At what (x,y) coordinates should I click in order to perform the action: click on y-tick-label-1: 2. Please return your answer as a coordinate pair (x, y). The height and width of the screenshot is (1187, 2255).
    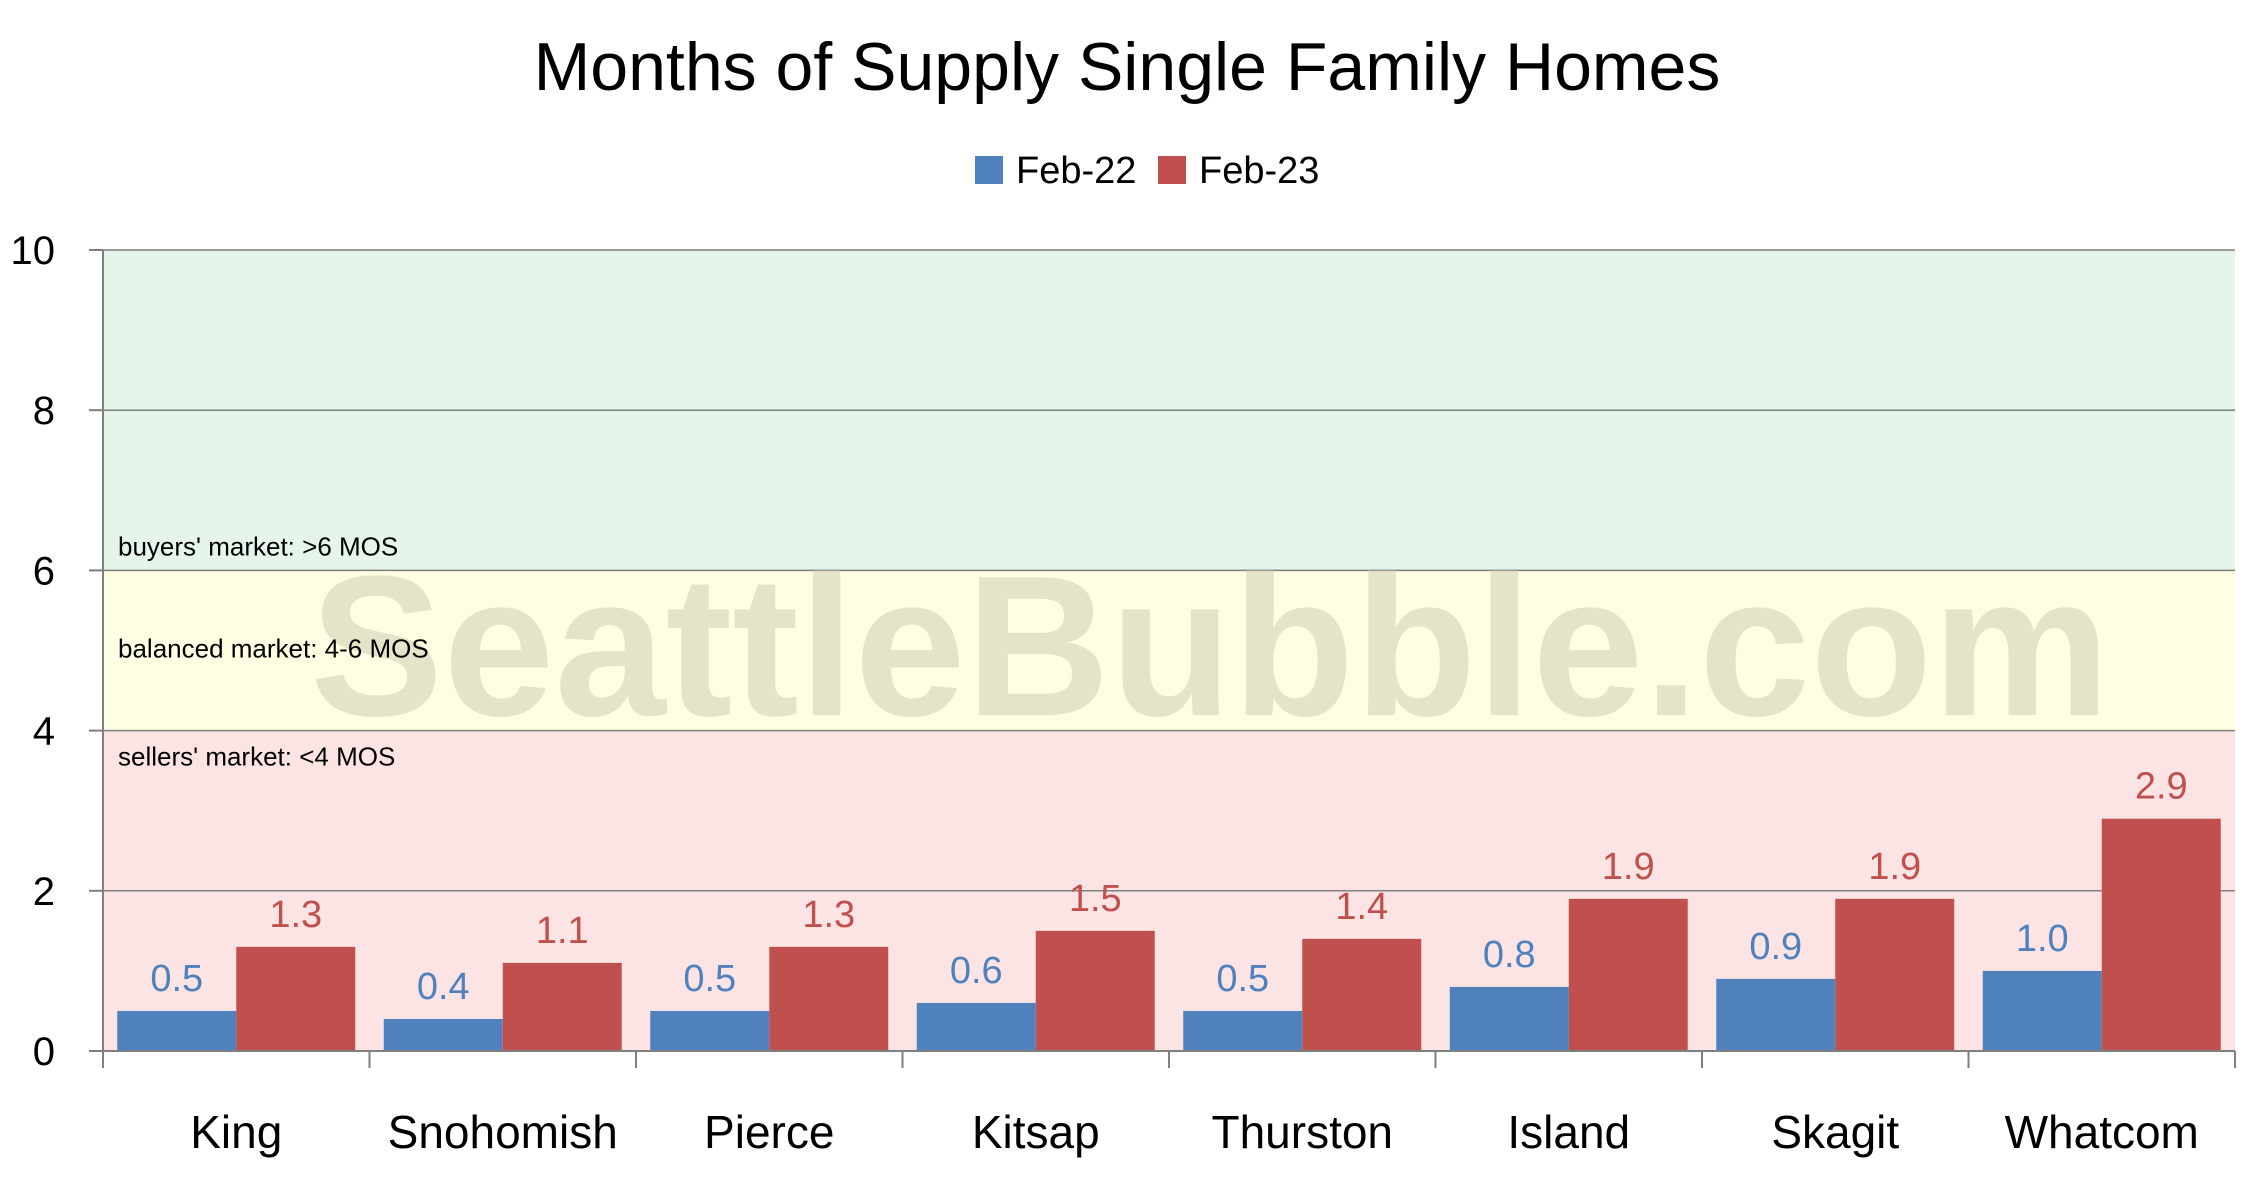
    Looking at the image, I should click on (44, 892).